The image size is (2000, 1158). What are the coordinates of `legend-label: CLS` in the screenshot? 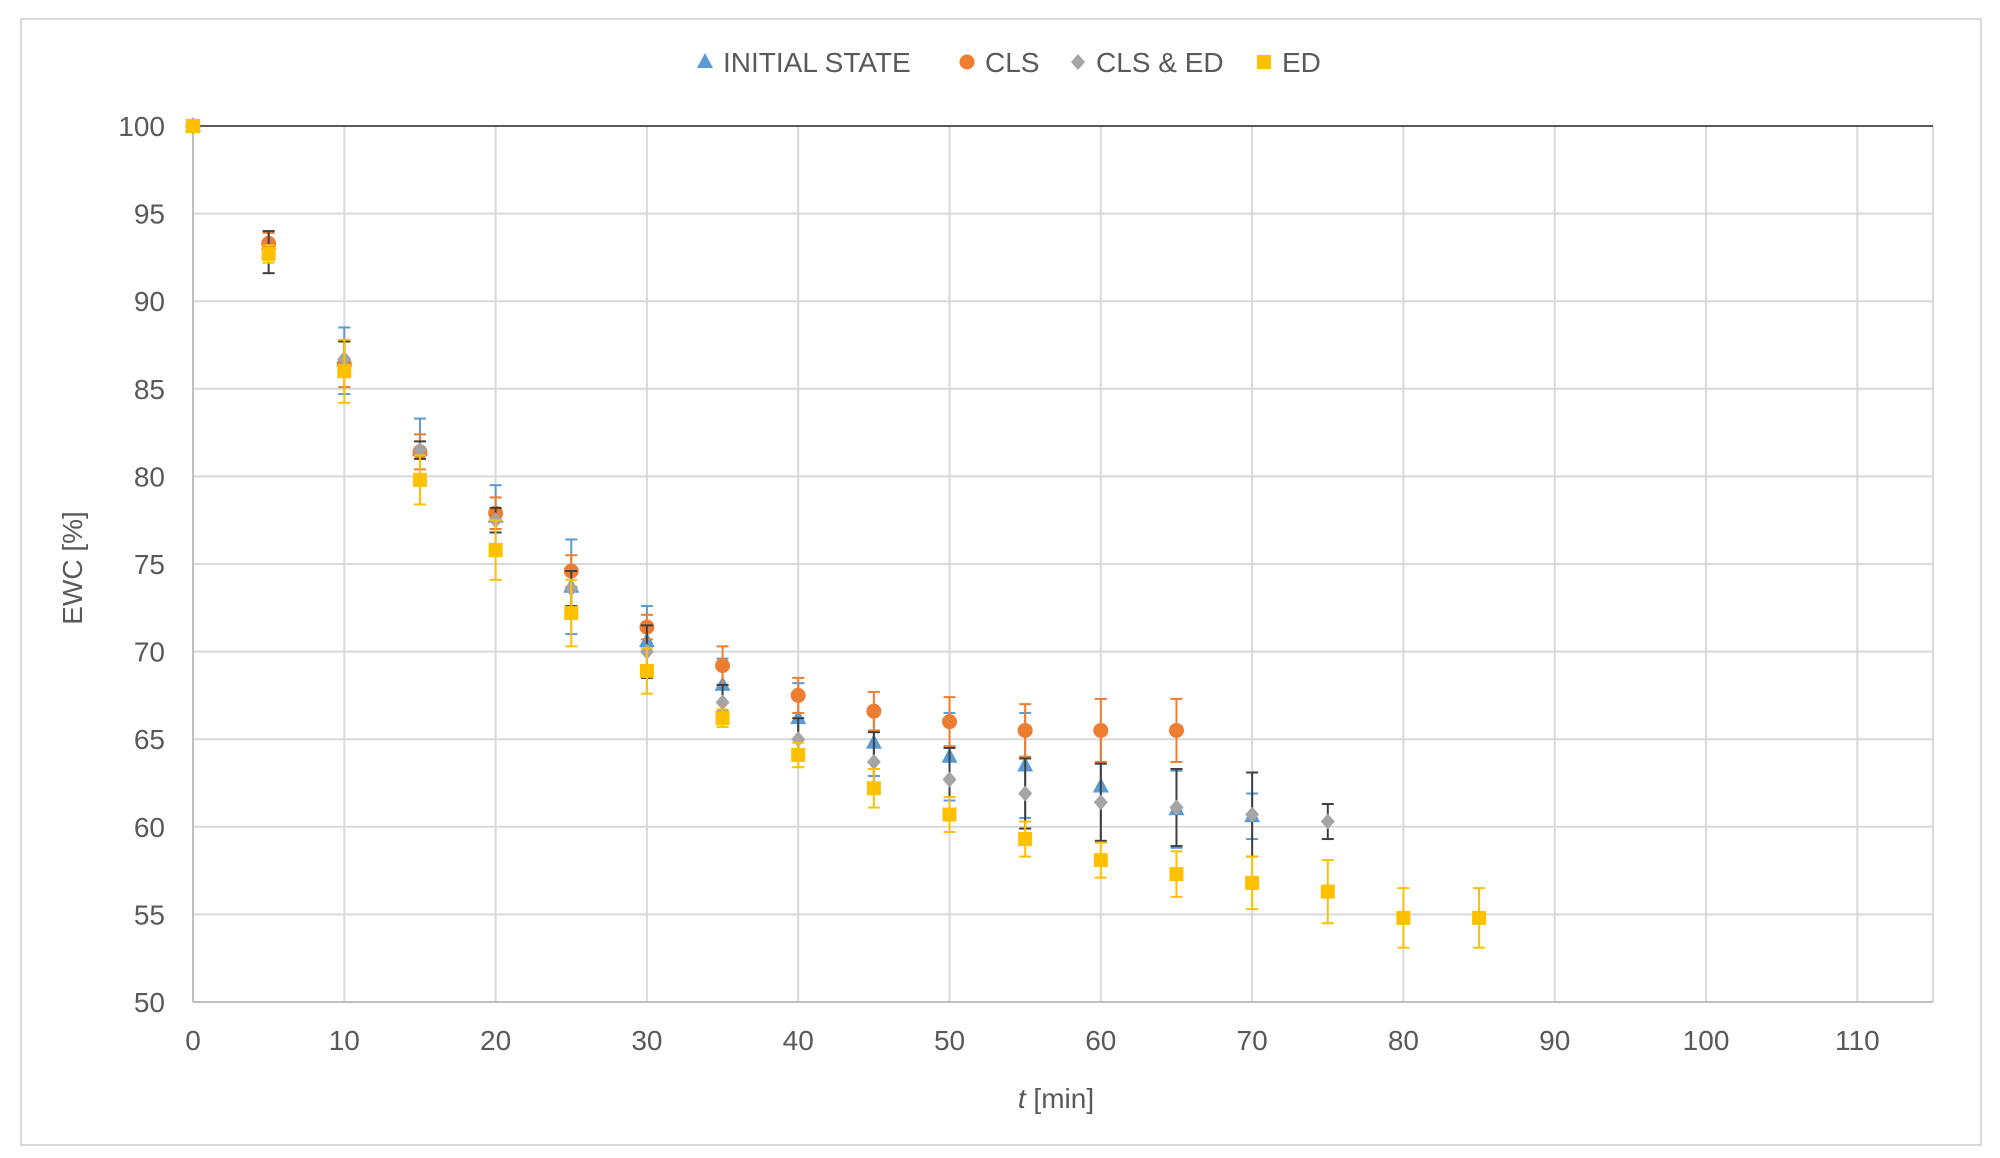 It's located at (1012, 62).